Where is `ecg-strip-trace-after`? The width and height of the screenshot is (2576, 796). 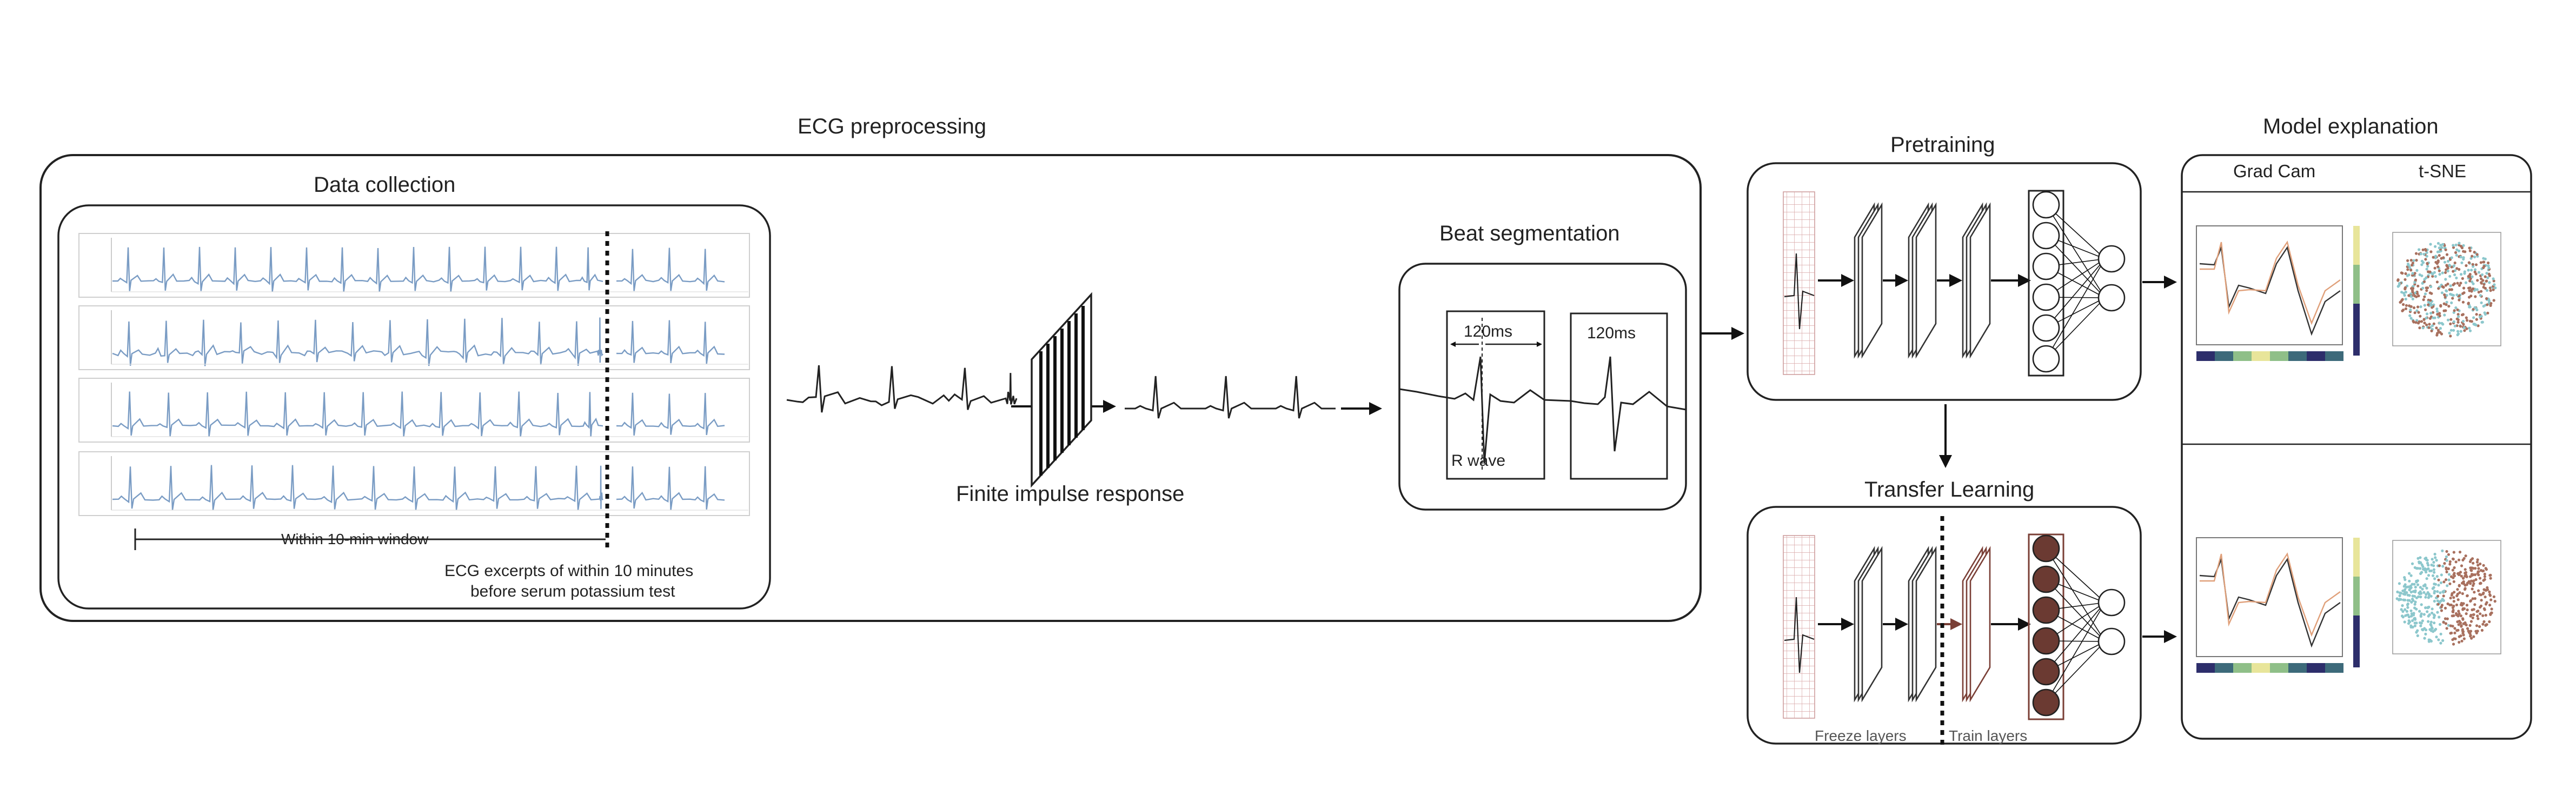
ecg-strip-trace-after is located at coordinates (670, 269).